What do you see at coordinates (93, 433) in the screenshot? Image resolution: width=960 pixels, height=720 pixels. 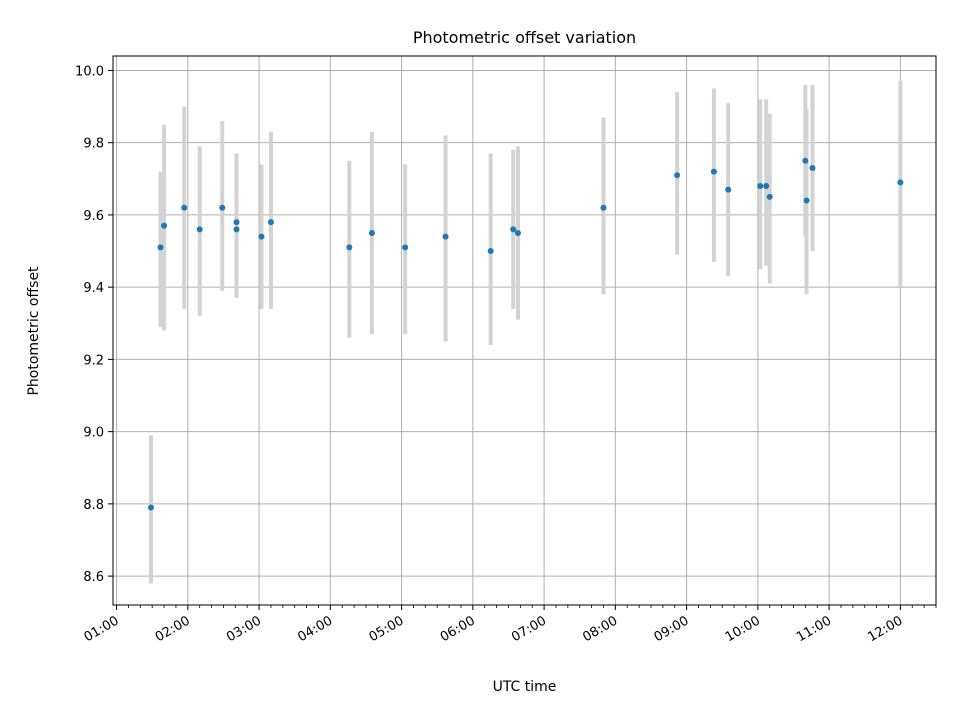 I see `y-tick-label: 9.0` at bounding box center [93, 433].